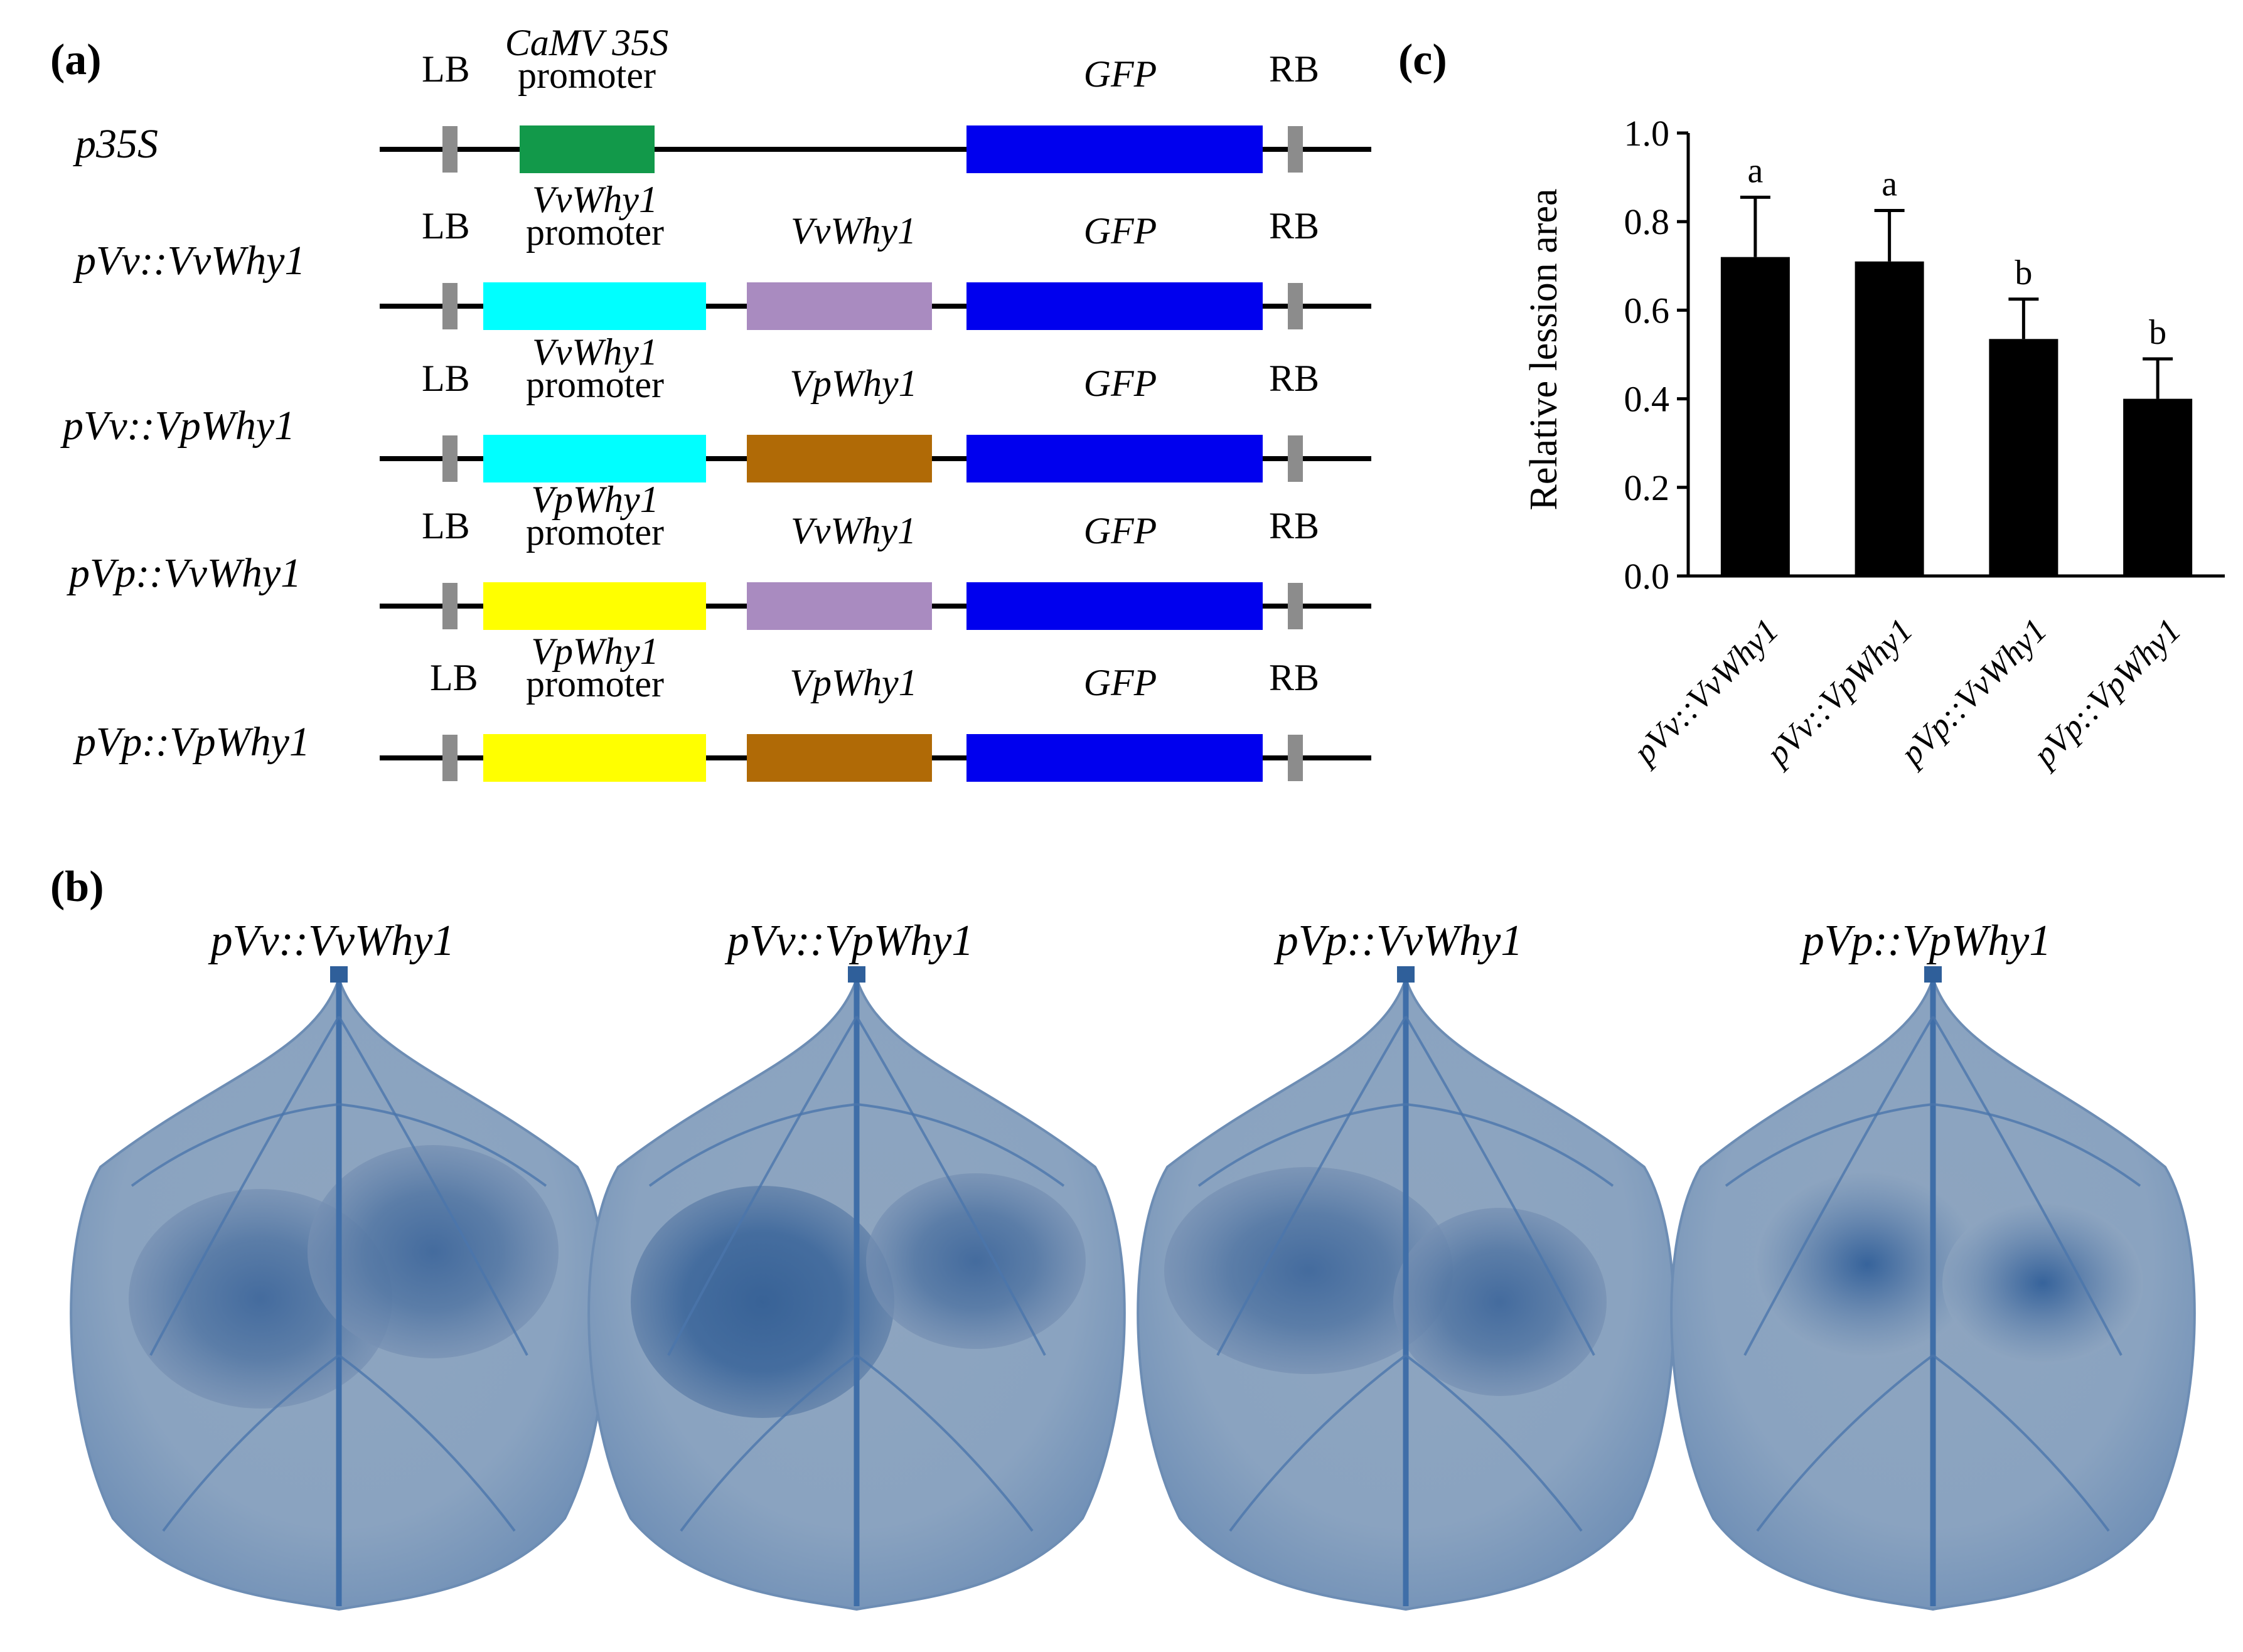 Image resolution: width=2243 pixels, height=1652 pixels. Describe the element at coordinates (76, 60) in the screenshot. I see `panel-label-a: (a)` at that location.